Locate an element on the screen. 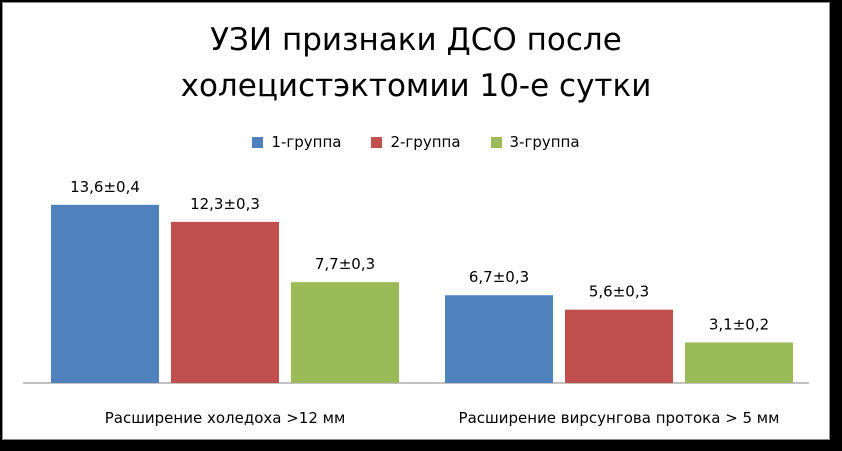  category-label-2: Расширение вирсунгова протока > 5 мм is located at coordinates (619, 418).